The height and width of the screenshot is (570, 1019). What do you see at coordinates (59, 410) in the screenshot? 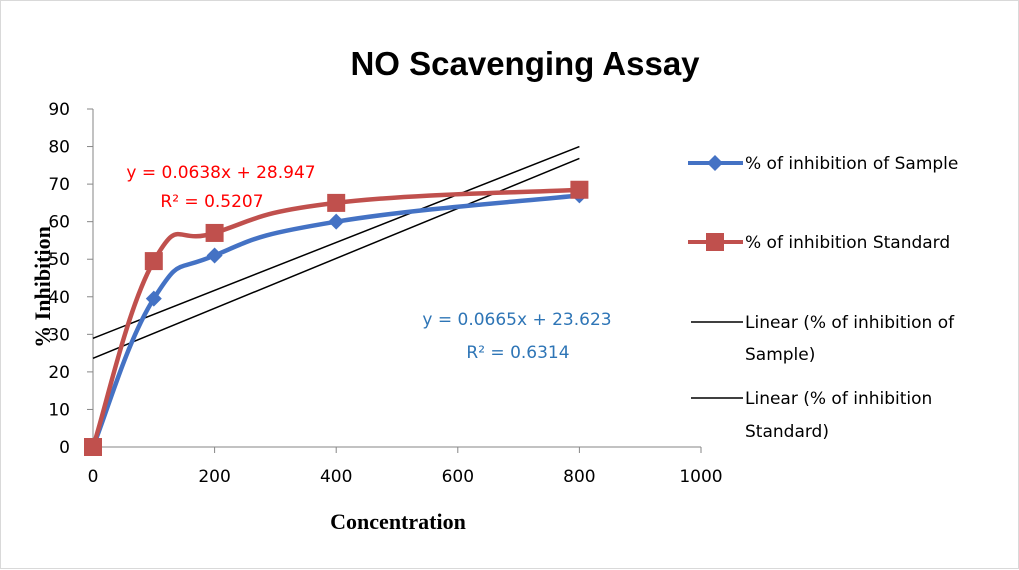
I see `y-tick-label: 10` at bounding box center [59, 410].